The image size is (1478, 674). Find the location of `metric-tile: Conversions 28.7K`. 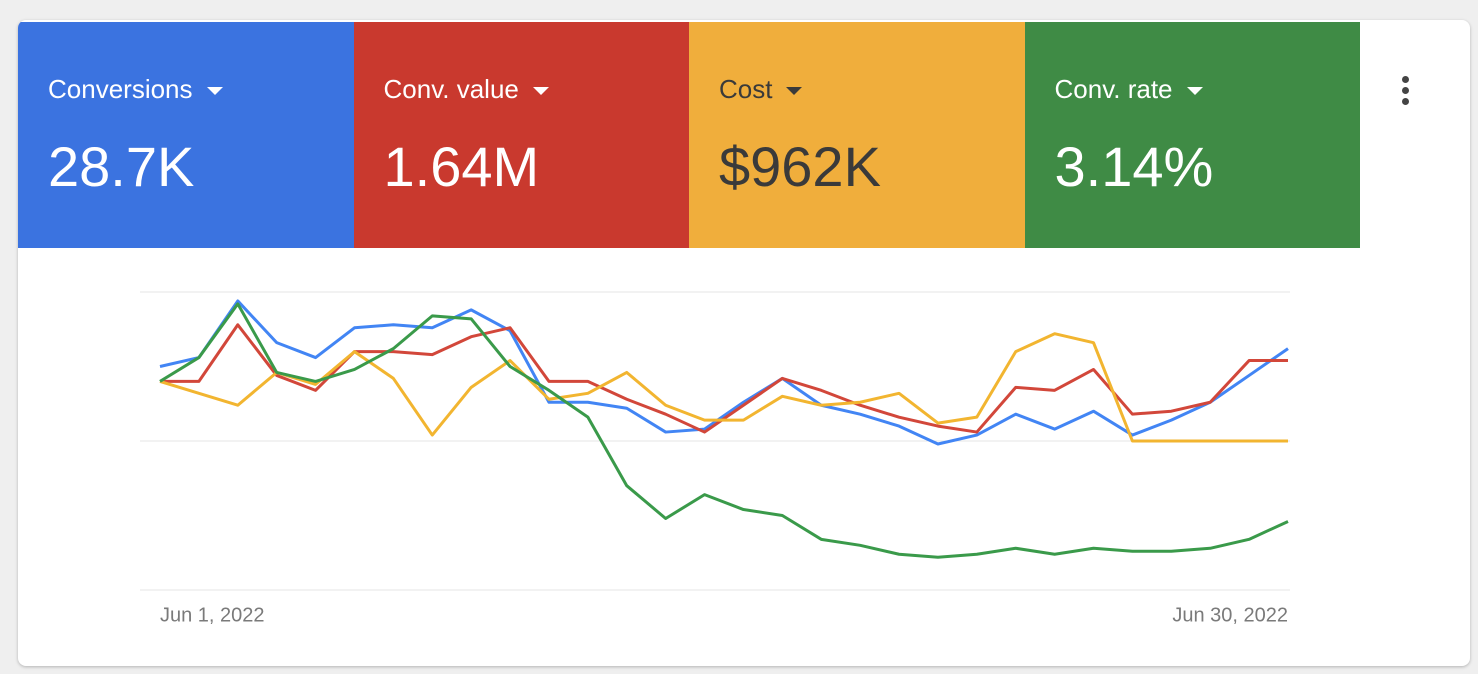

metric-tile: Conversions 28.7K is located at coordinates (186, 135).